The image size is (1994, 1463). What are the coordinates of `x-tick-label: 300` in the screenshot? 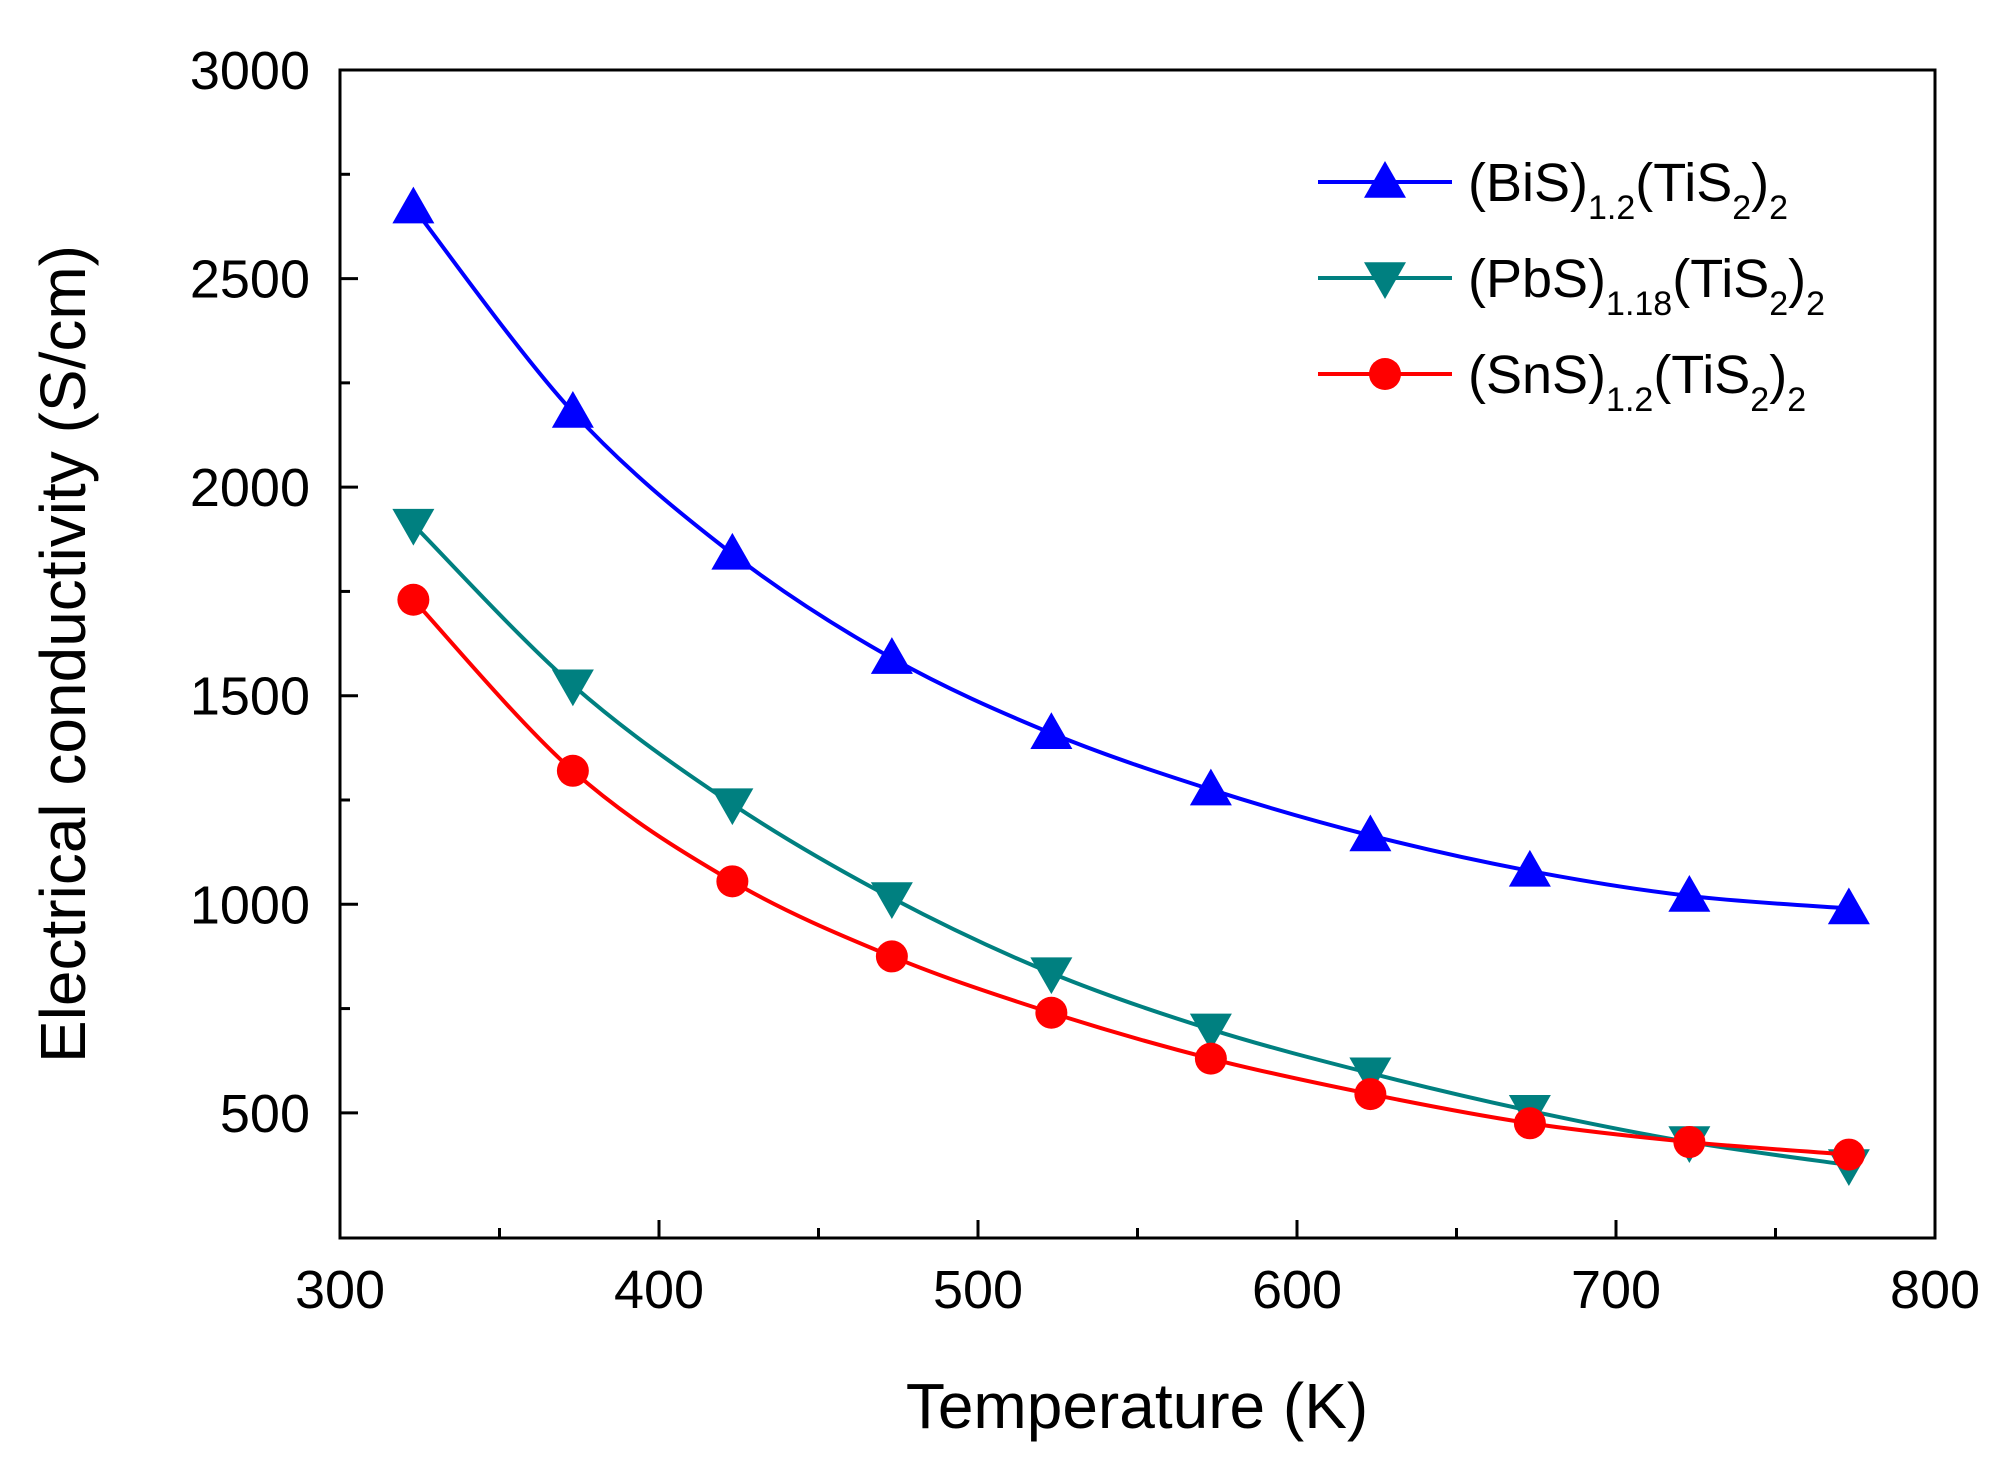 It's located at (340, 1290).